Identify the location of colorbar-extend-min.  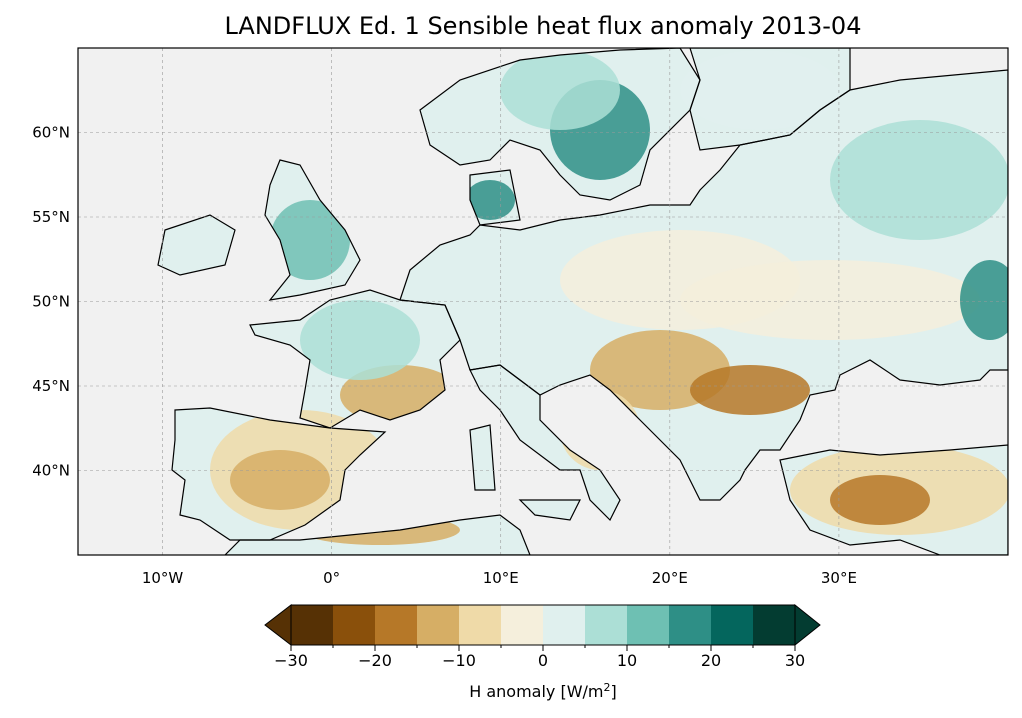
(278, 625).